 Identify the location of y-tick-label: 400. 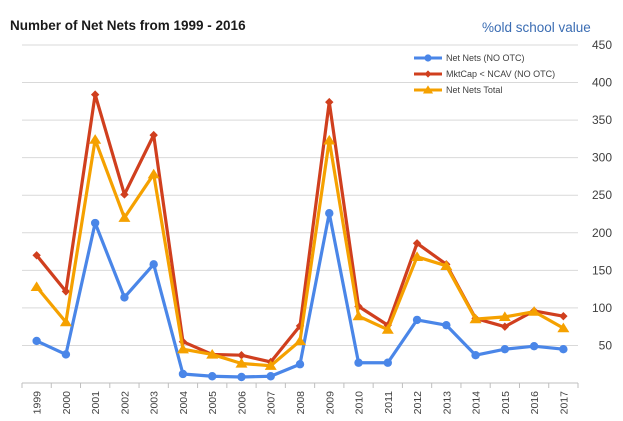
(602, 83).